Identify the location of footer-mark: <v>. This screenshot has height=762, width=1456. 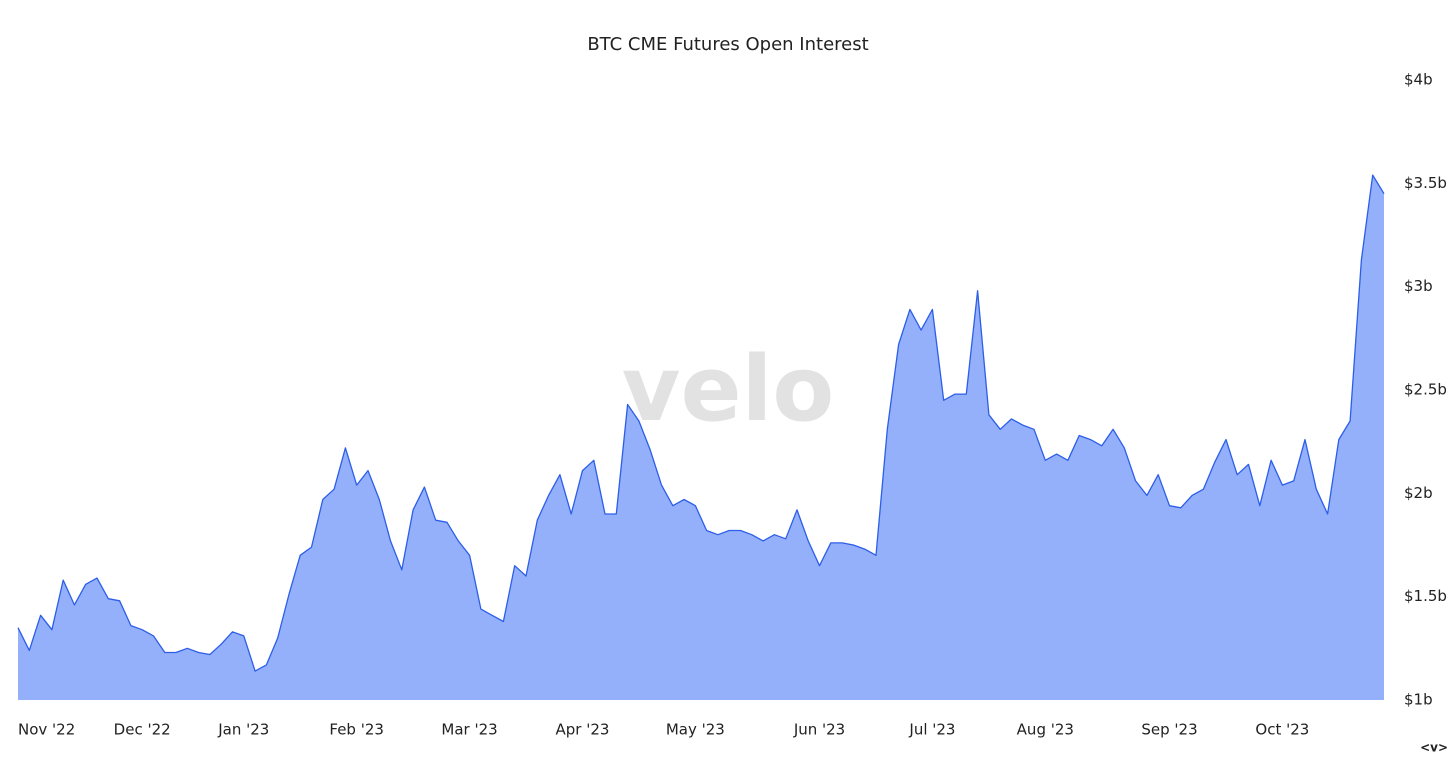
(1434, 748).